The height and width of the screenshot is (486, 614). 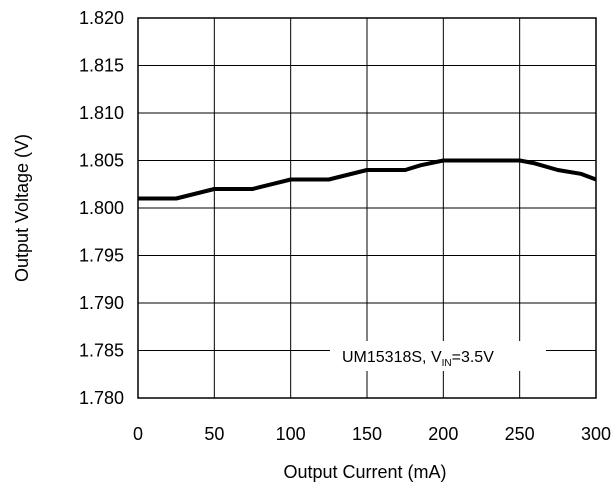 I want to click on annotation-box: UM15318S, VIN=3.5V, so click(x=438, y=356).